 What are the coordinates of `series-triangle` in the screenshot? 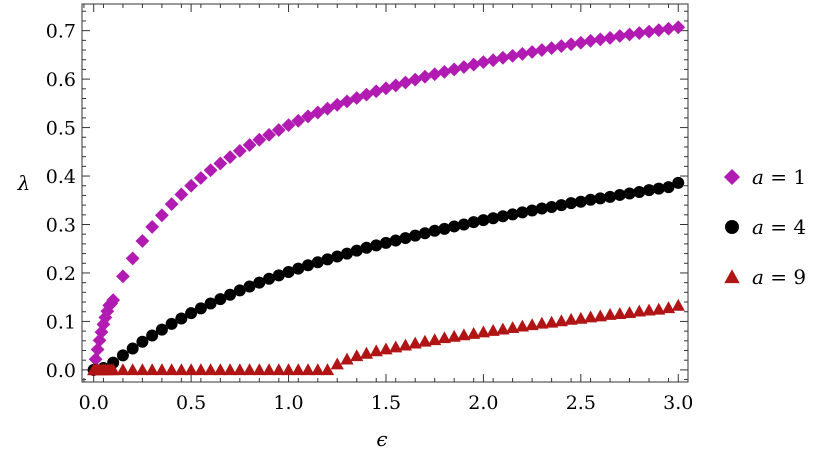 It's located at (386, 337).